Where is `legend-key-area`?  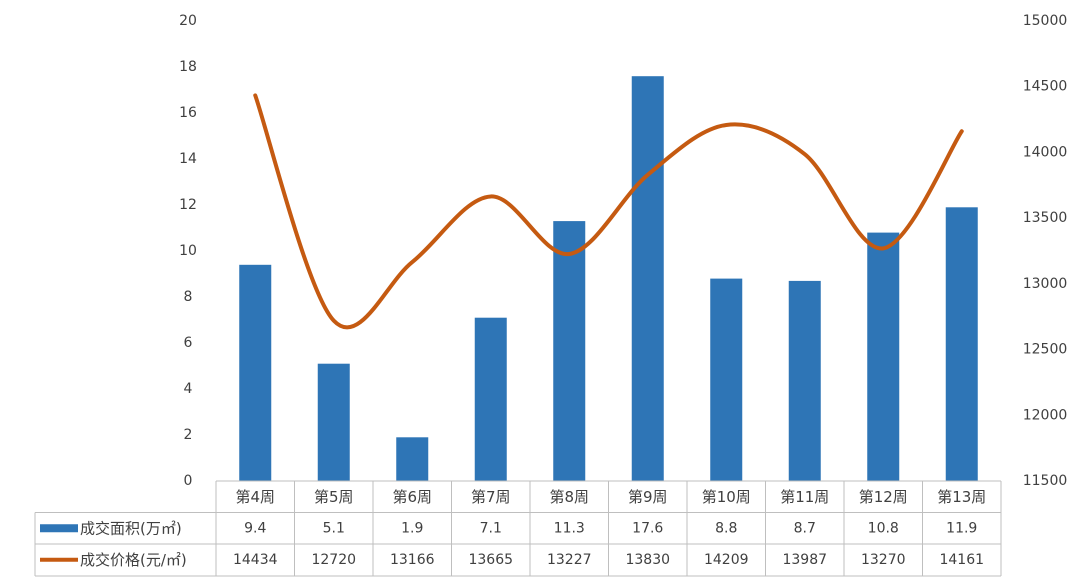 legend-key-area is located at coordinates (59, 528).